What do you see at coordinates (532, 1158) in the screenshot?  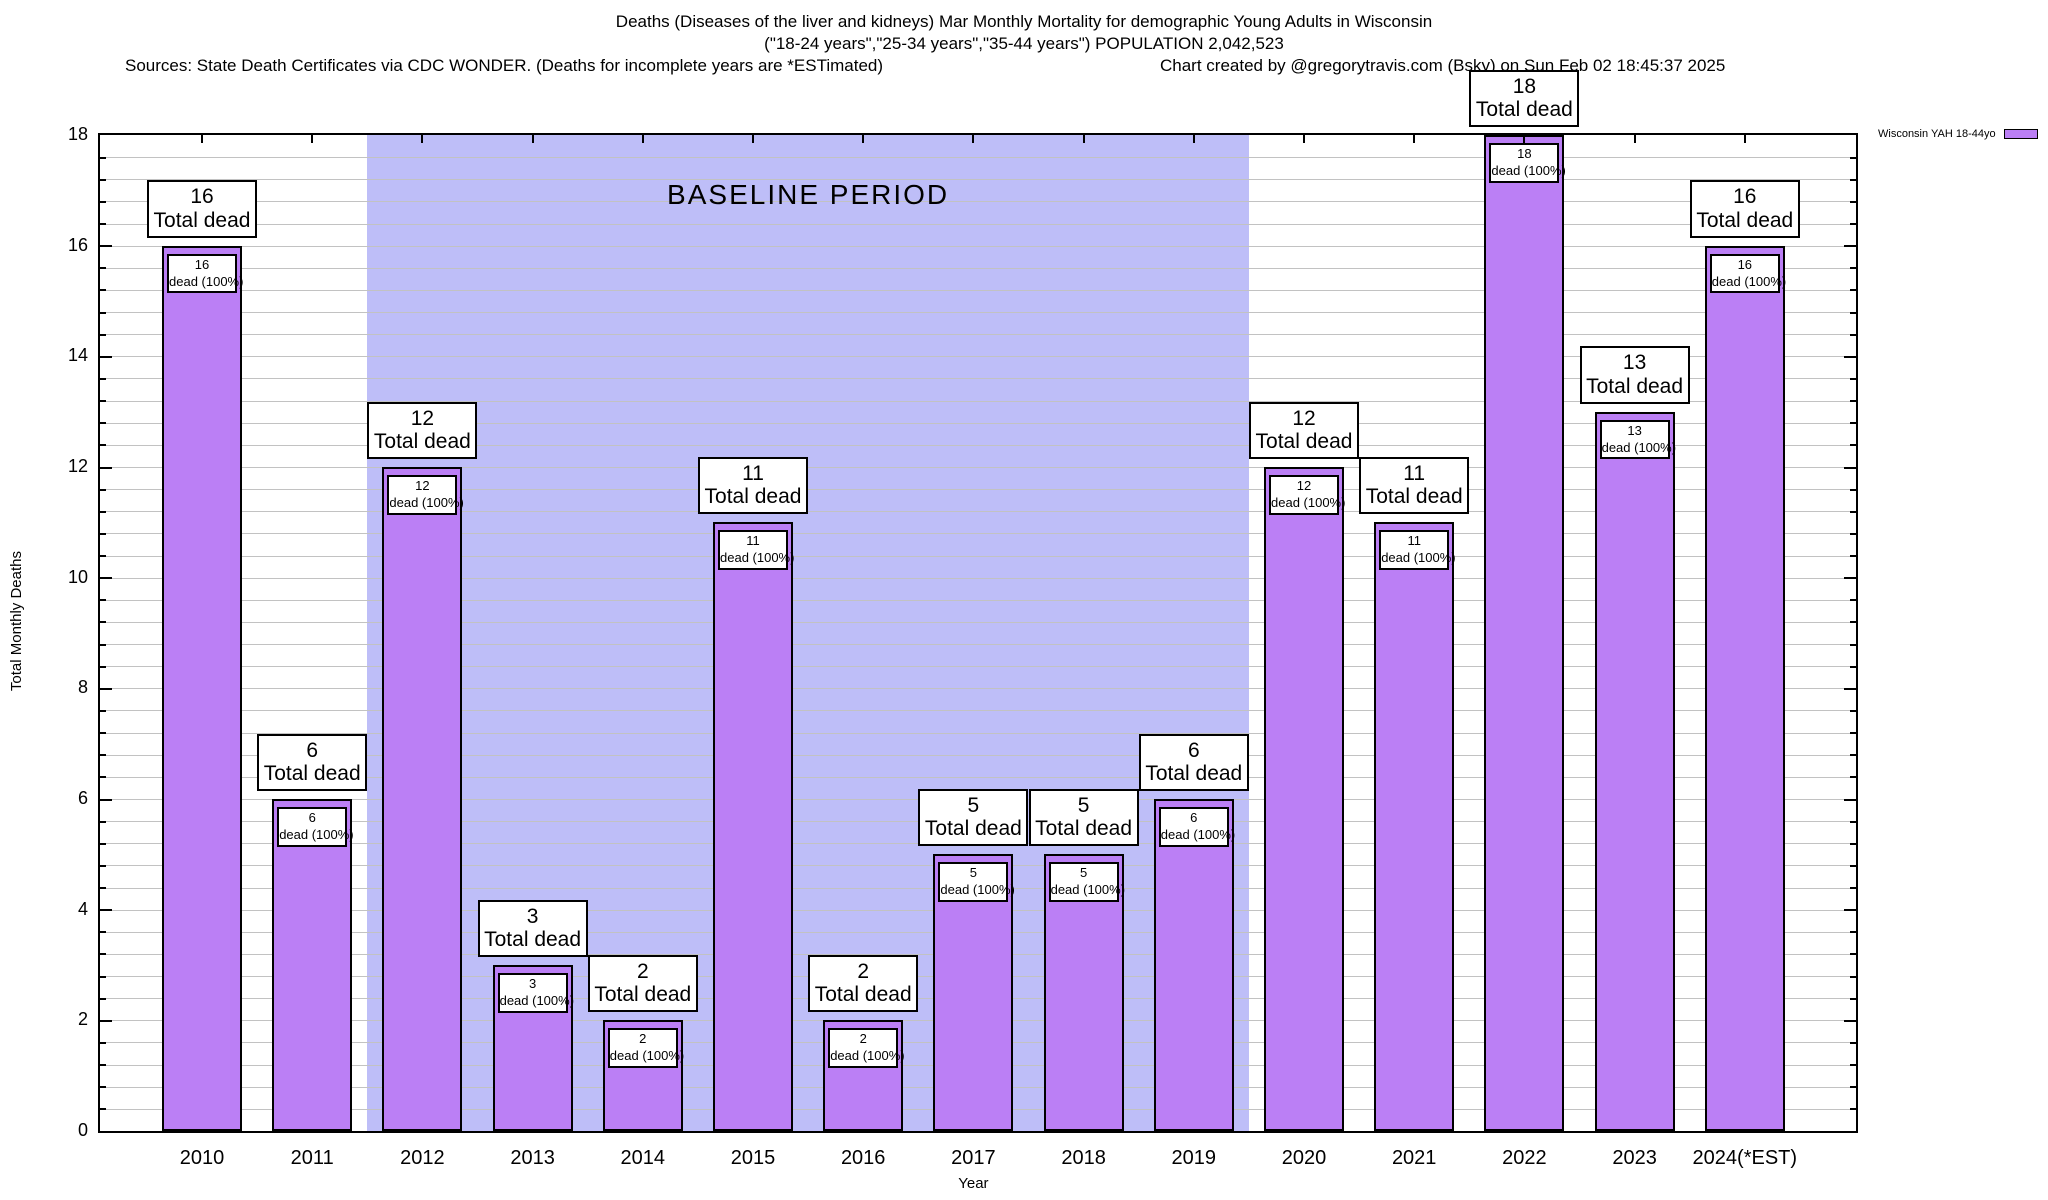 I see `x-tick-label: 2013` at bounding box center [532, 1158].